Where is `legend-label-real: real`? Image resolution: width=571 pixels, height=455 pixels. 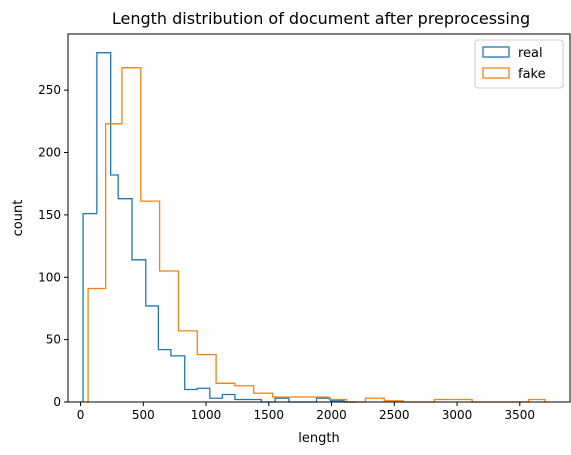 legend-label-real: real is located at coordinates (530, 53).